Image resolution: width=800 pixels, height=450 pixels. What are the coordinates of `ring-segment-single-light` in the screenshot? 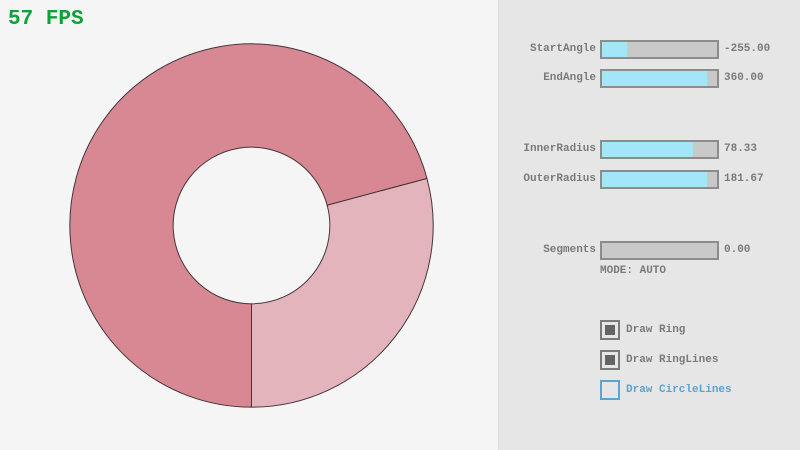 It's located at (342, 292).